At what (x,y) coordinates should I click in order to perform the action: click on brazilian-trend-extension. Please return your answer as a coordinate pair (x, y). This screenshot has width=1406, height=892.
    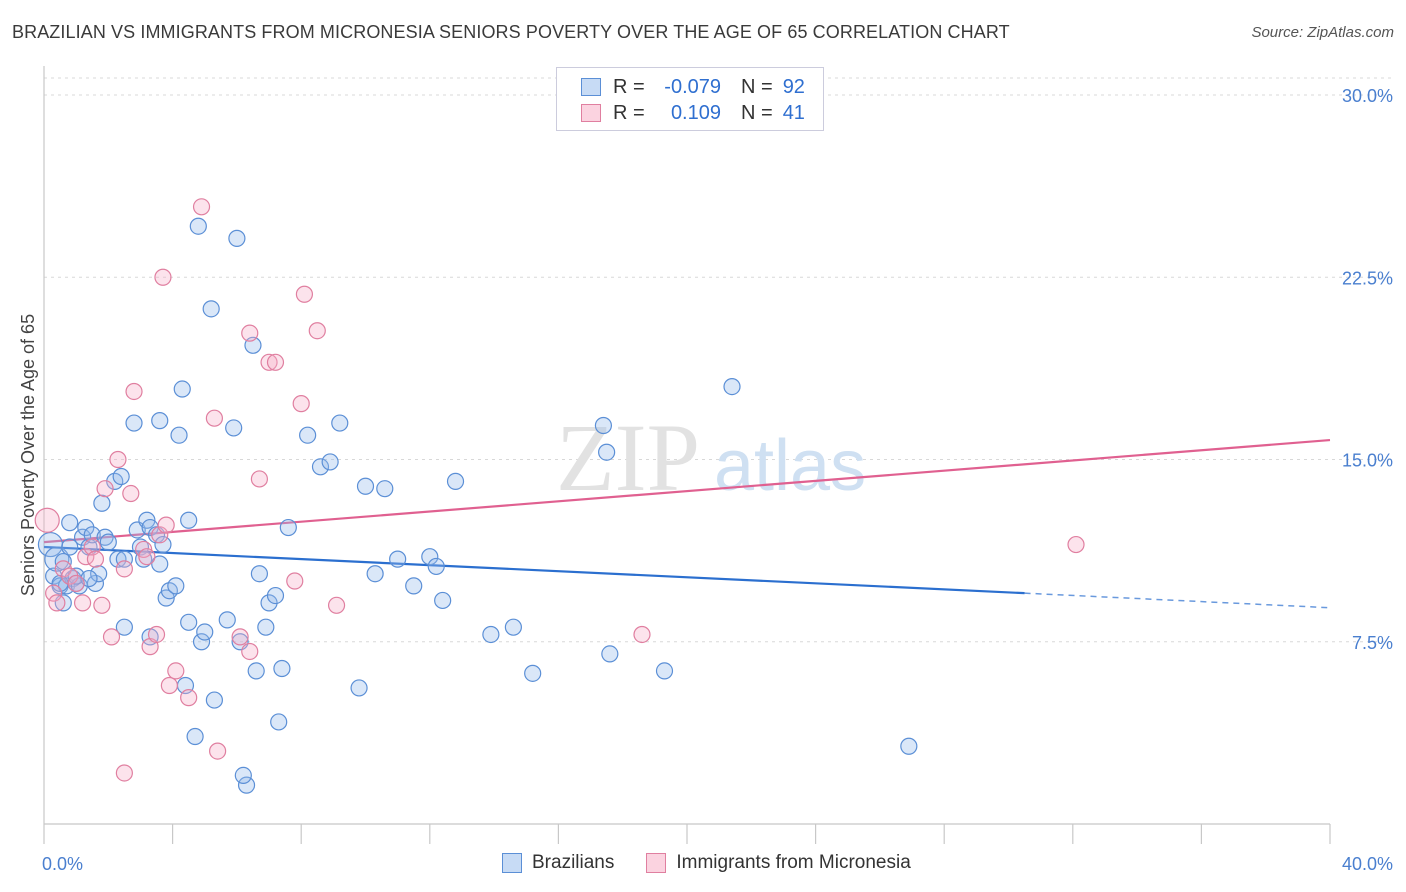
    Looking at the image, I should click on (1177, 600).